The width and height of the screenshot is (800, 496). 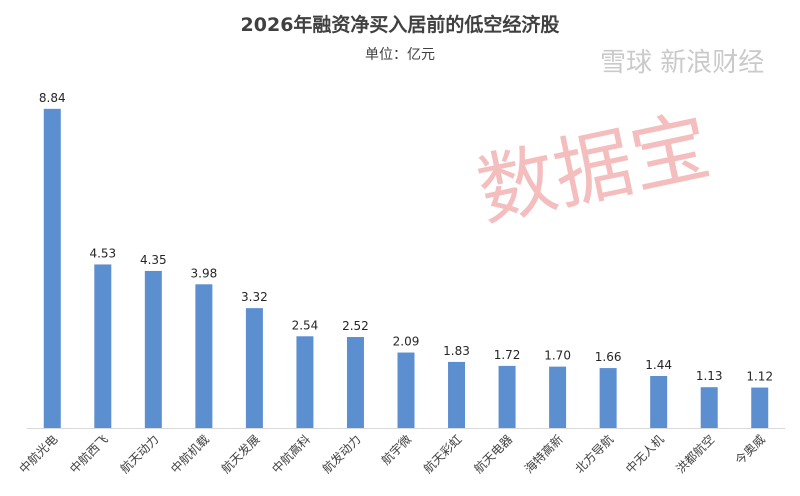 I want to click on x-tick-label: 中航光电, so click(x=38, y=454).